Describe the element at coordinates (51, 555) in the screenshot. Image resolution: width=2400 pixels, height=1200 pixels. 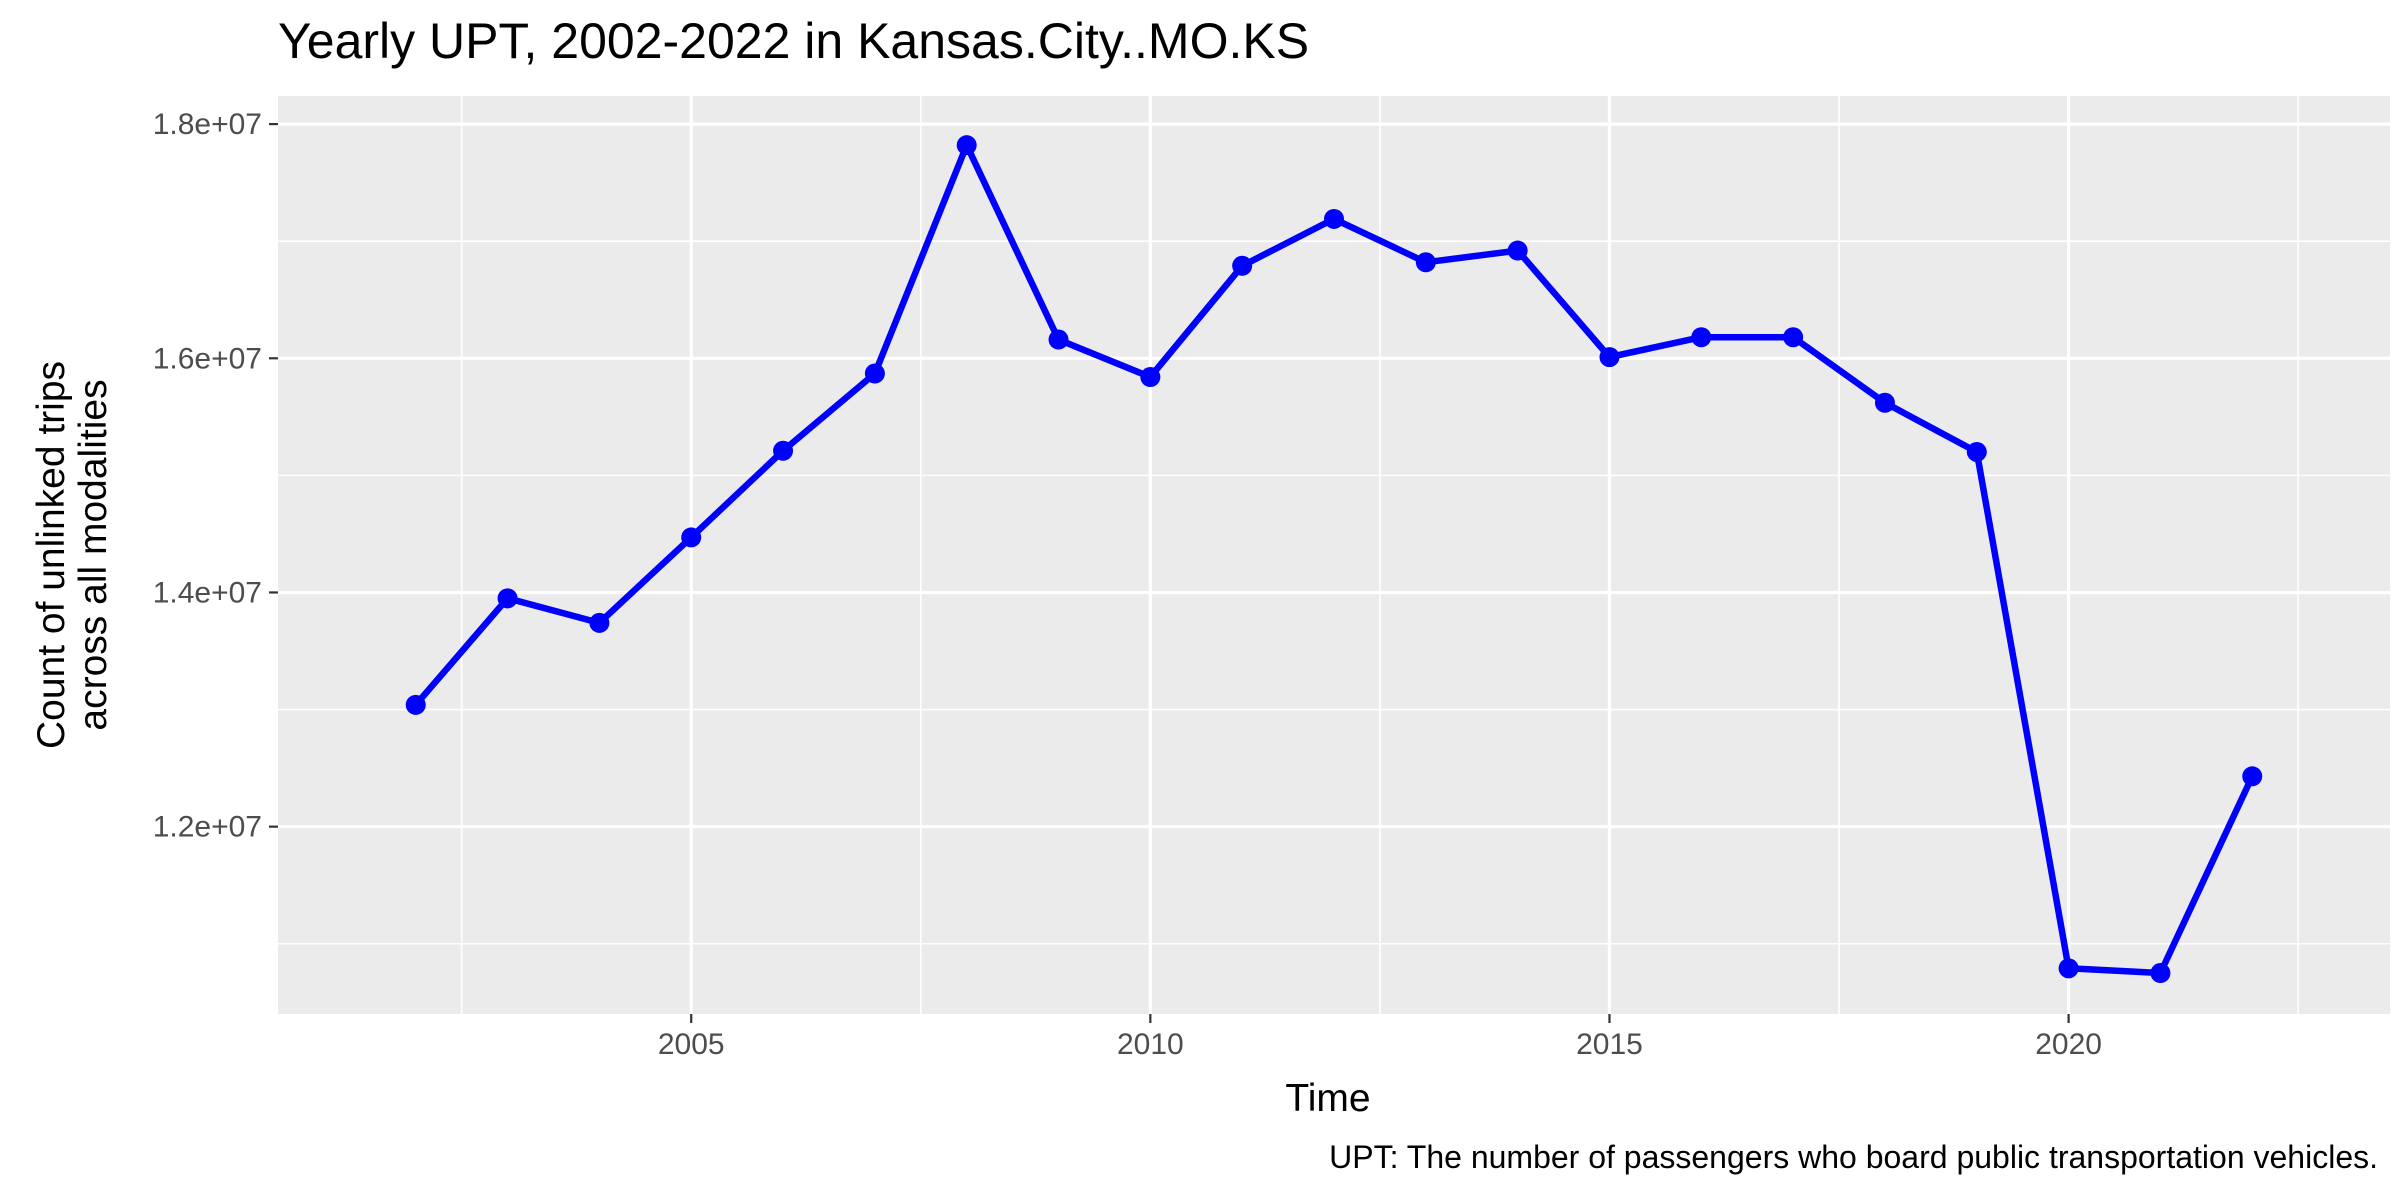
I see `y-axis-title-line-1: Count of unlinked trips` at that location.